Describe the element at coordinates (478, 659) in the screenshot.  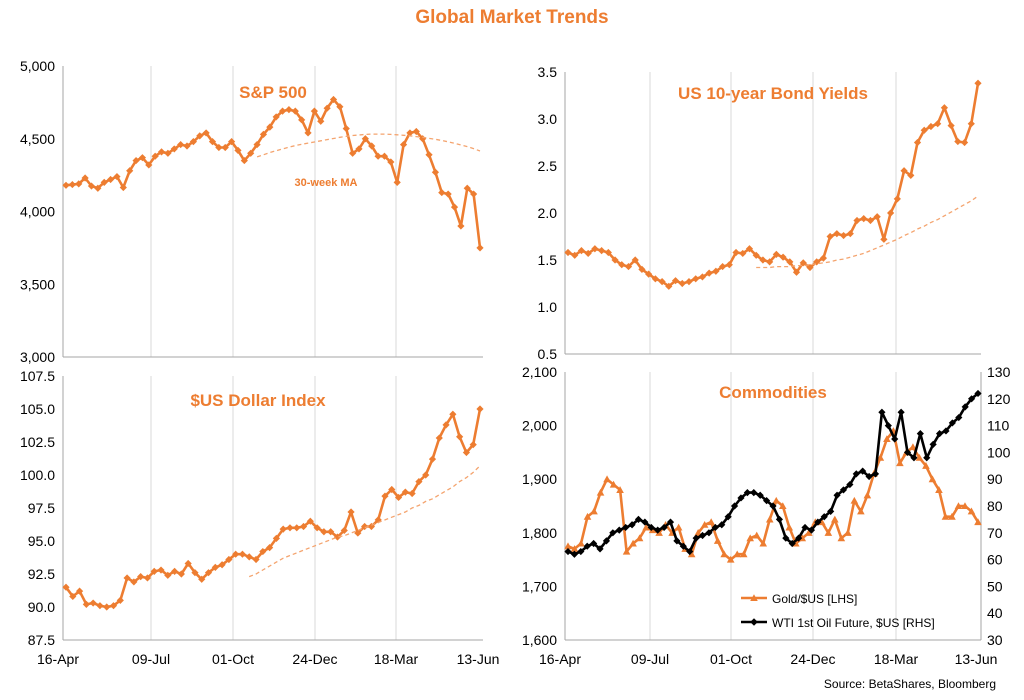
I see `x-tick-label: 13-Jun` at that location.